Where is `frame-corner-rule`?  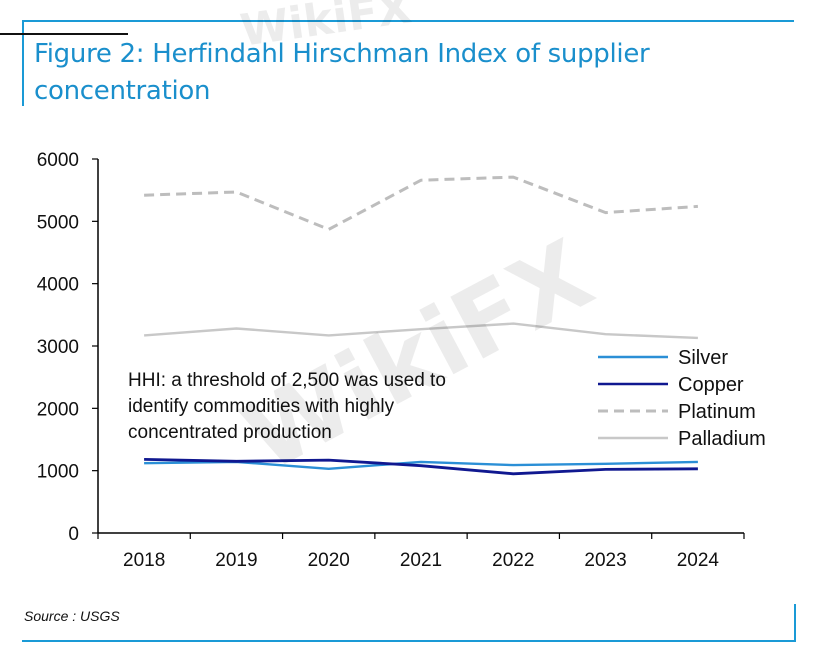 frame-corner-rule is located at coordinates (64, 34).